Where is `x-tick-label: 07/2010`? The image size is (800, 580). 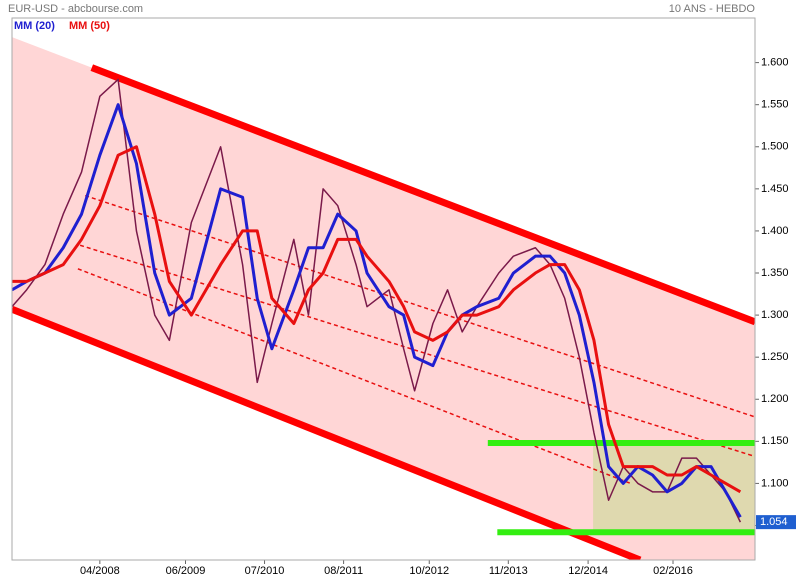
x-tick-label: 07/2010 is located at coordinates (265, 571).